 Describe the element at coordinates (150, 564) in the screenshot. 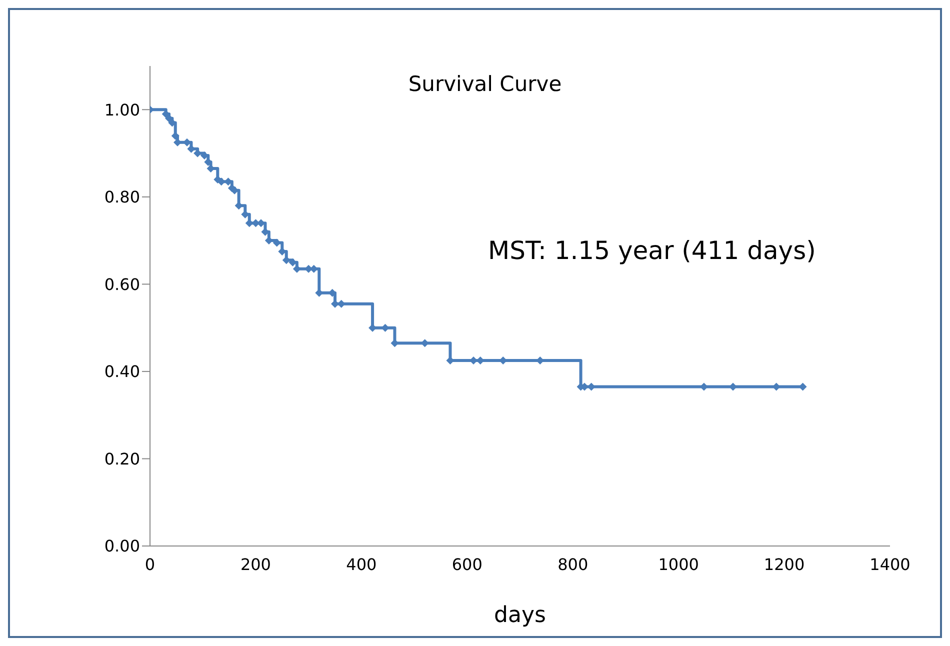

I see `x-tick-label: 0` at that location.